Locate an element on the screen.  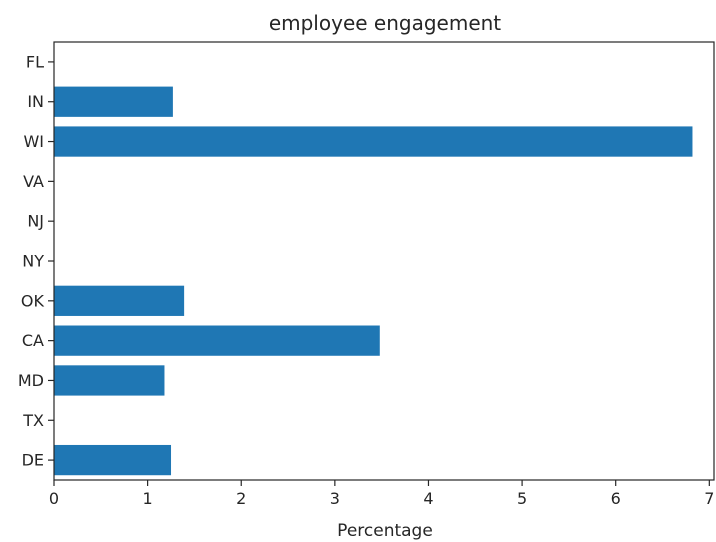
y-tick-label: WI is located at coordinates (33, 141).